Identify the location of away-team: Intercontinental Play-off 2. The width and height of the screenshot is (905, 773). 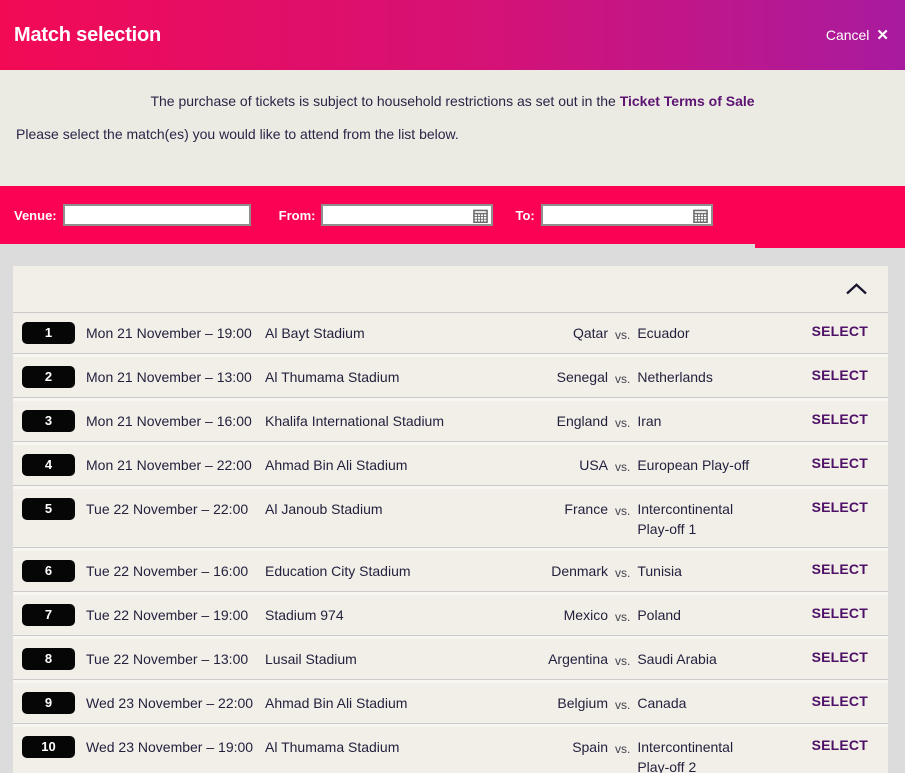
(685, 756).